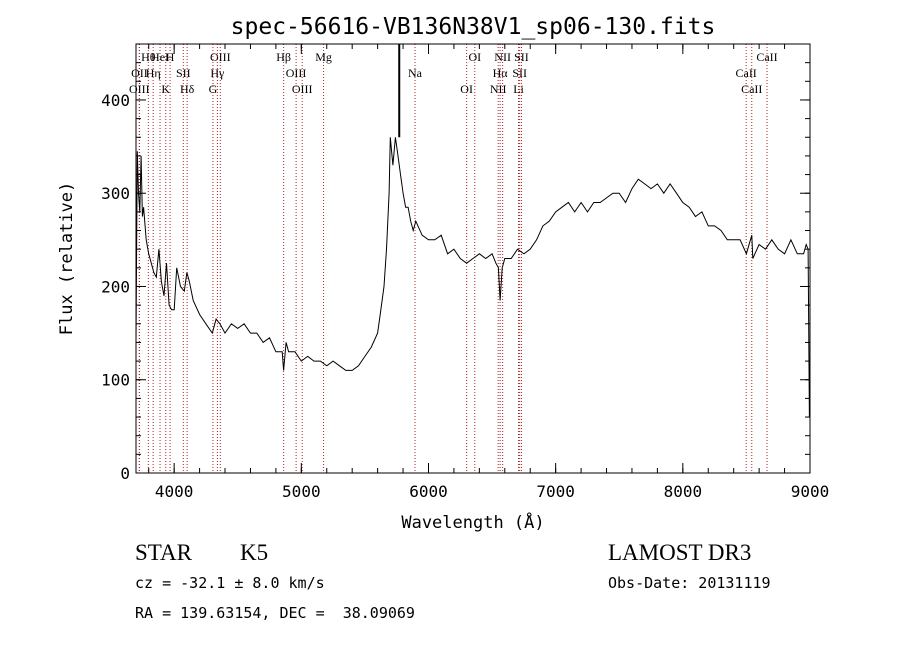  I want to click on y-tick-label: 200, so click(115, 286).